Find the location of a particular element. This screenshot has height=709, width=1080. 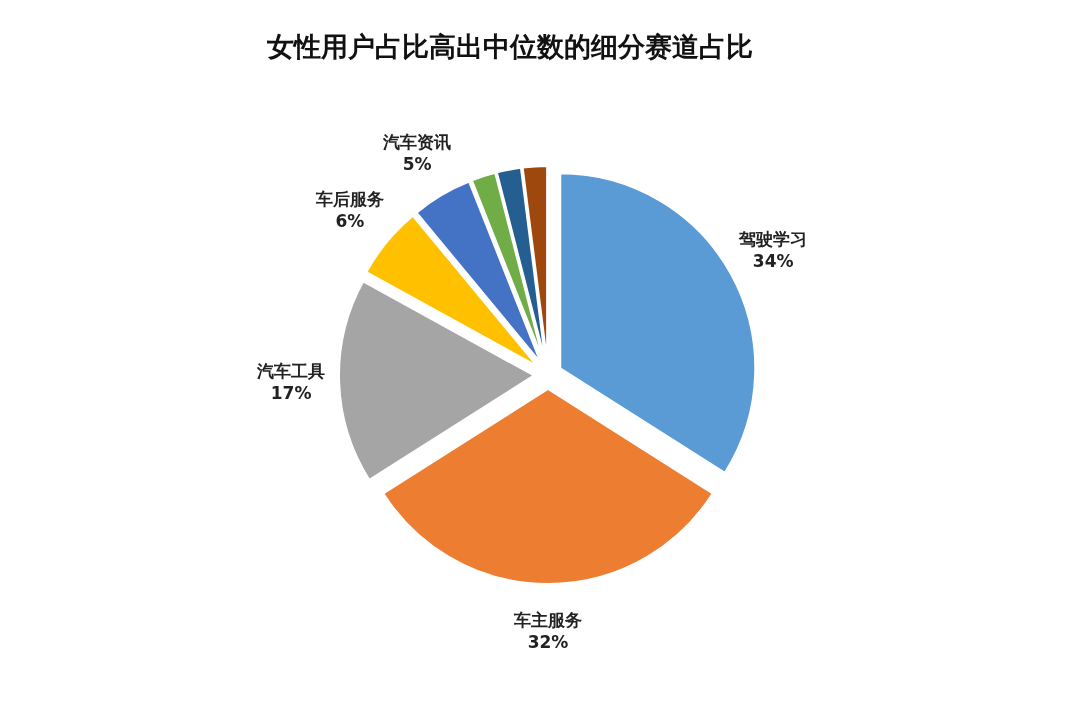

data-label: 17% is located at coordinates (291, 393).